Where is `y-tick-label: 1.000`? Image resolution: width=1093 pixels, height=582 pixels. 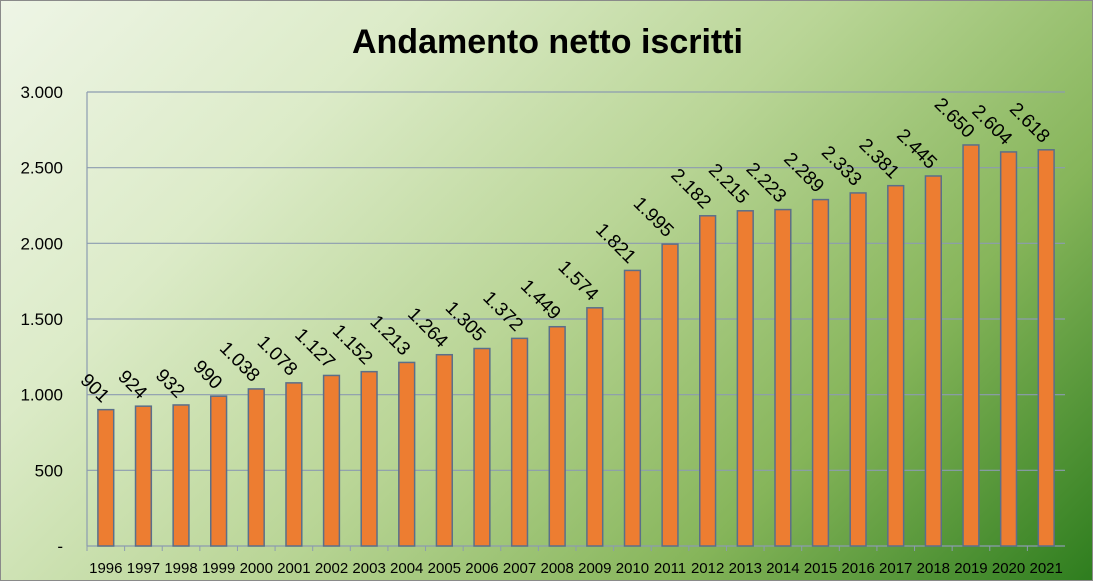
y-tick-label: 1.000 is located at coordinates (41, 395).